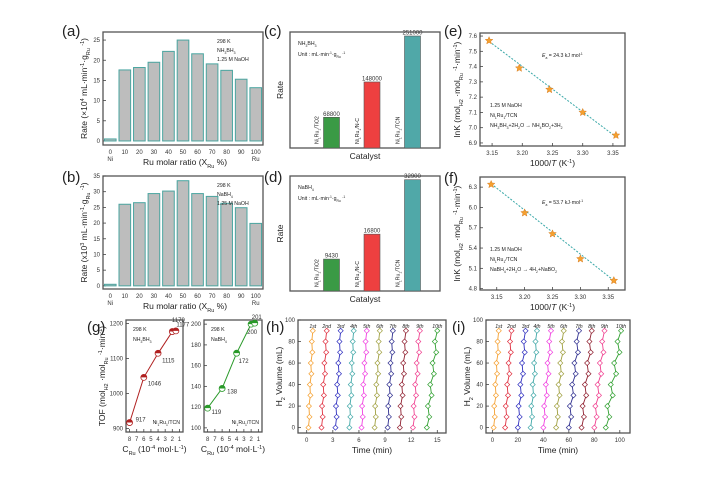  I want to click on series-cycle-6: 6th, so click(377, 377).